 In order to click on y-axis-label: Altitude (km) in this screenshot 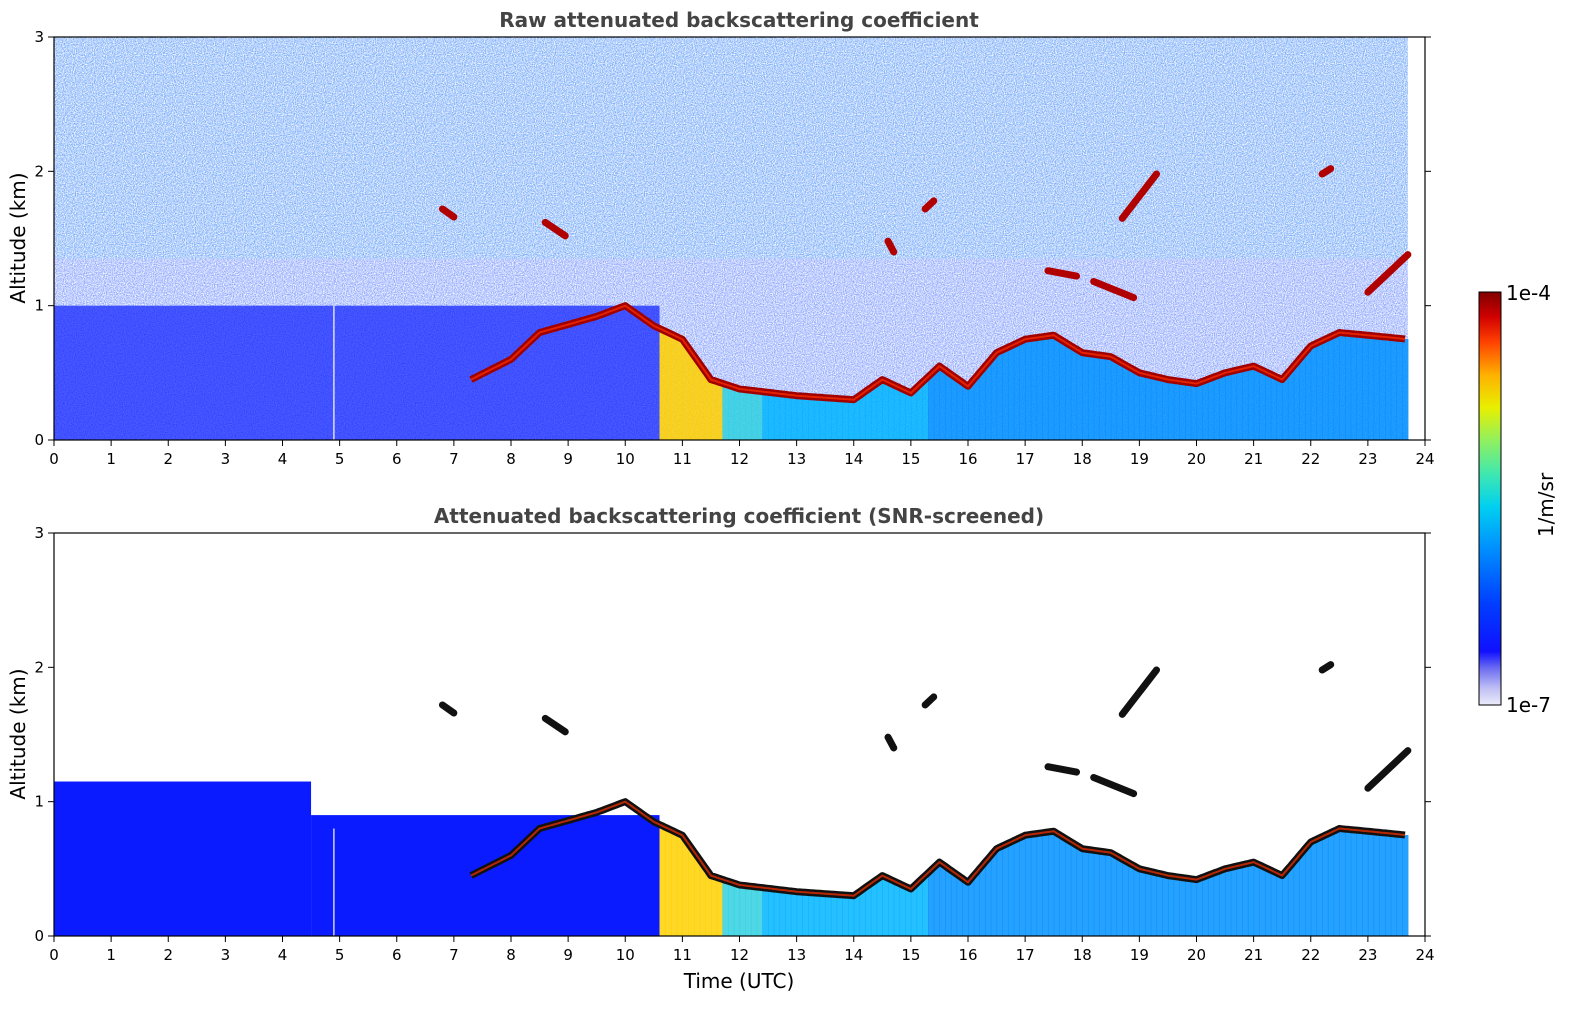, I will do `click(18, 733)`.